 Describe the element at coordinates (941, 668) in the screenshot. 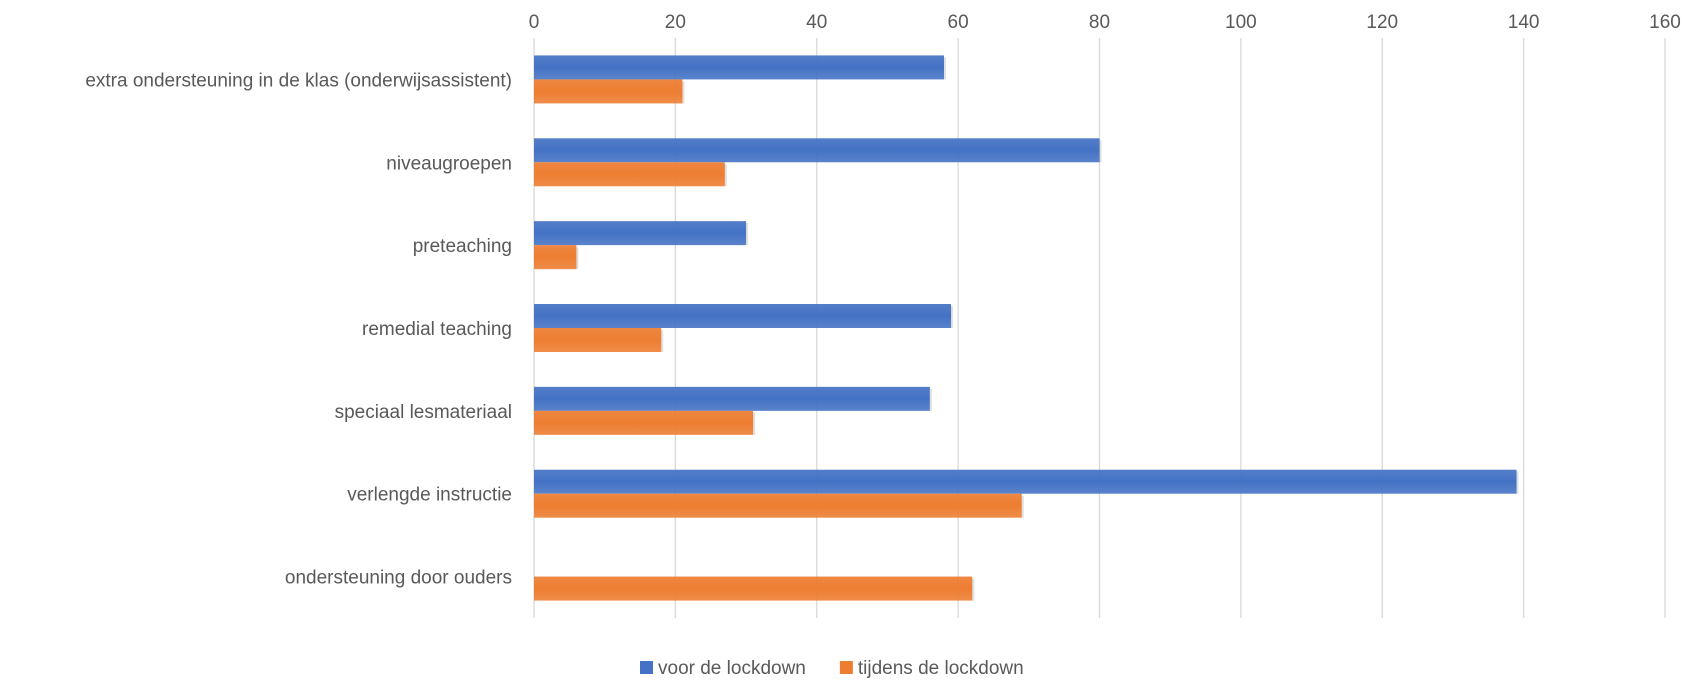

I see `legend-label: tijdens de lockdown` at that location.